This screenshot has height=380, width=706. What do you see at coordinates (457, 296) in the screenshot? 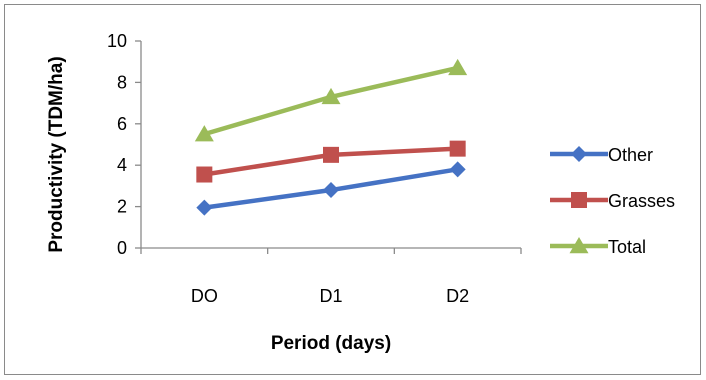
I see `x-tick-label: D2` at bounding box center [457, 296].